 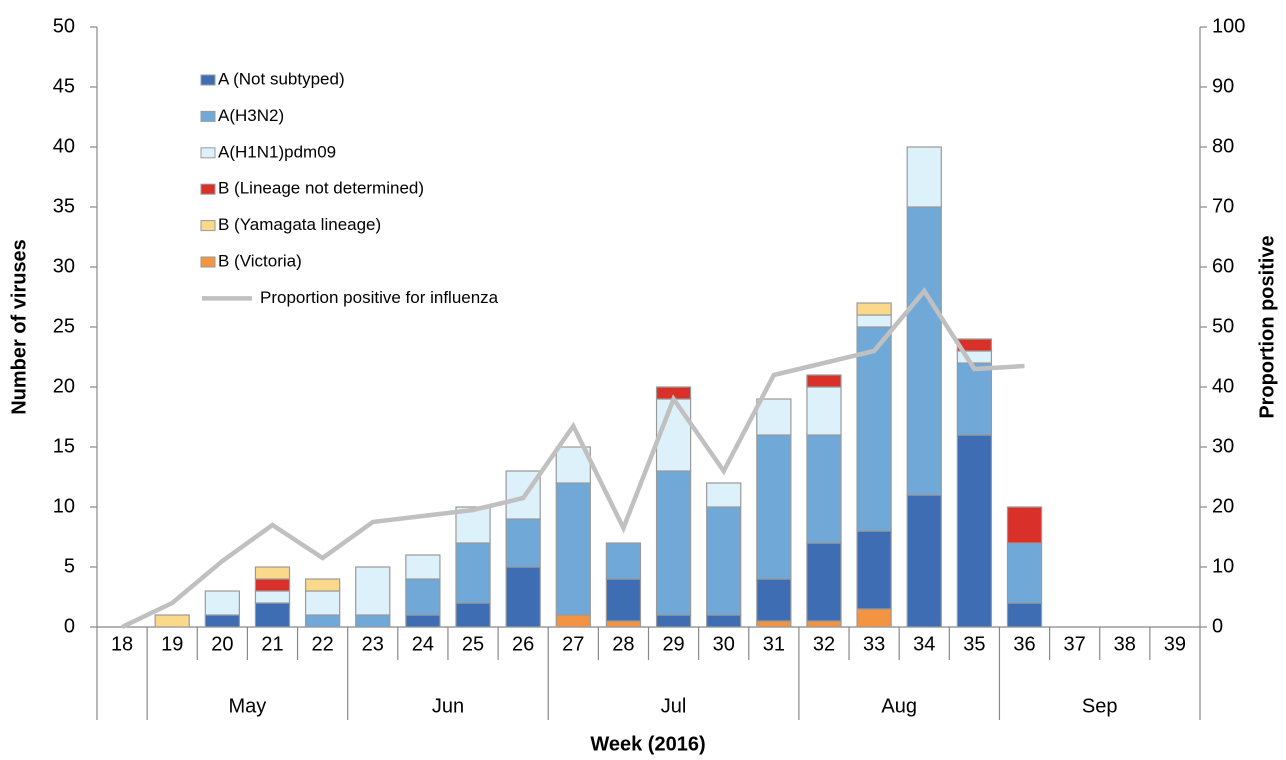 I want to click on y-tick-label: 50, so click(x=64, y=26).